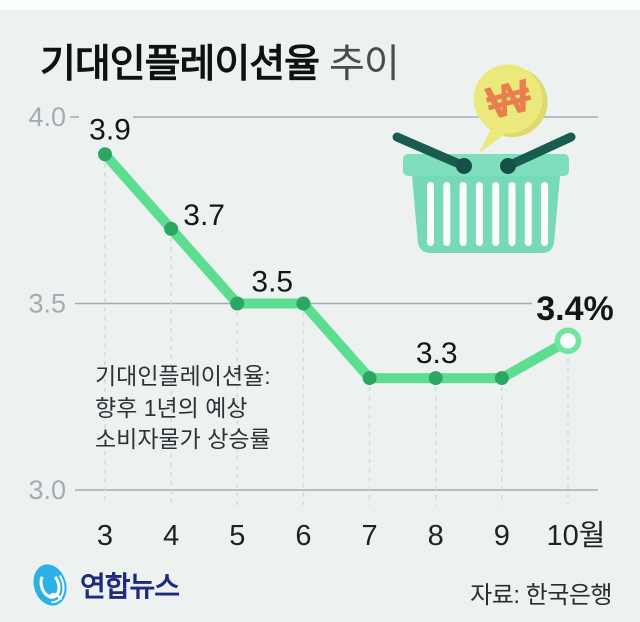  What do you see at coordinates (47, 490) in the screenshot?
I see `y-axis-label: 3.0` at bounding box center [47, 490].